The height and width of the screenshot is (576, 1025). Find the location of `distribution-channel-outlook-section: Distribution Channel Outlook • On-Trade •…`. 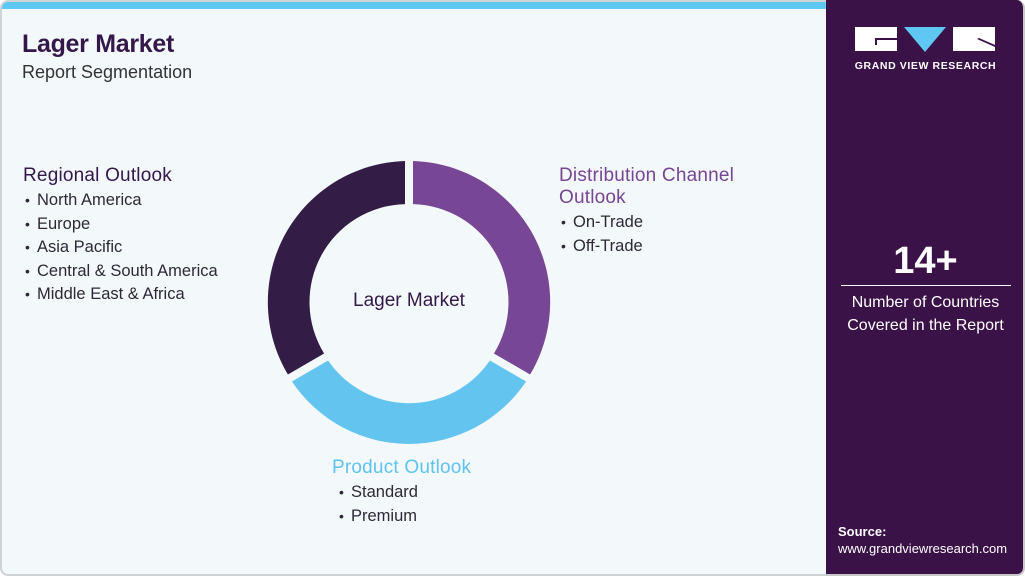

distribution-channel-outlook-section: Distribution Channel Outlook • On-Trade •… is located at coordinates (646, 211).